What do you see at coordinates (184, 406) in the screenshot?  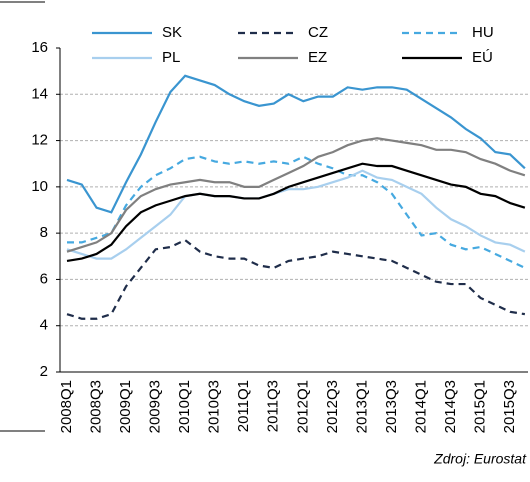 I see `x-tick-label: 2010Q1` at bounding box center [184, 406].